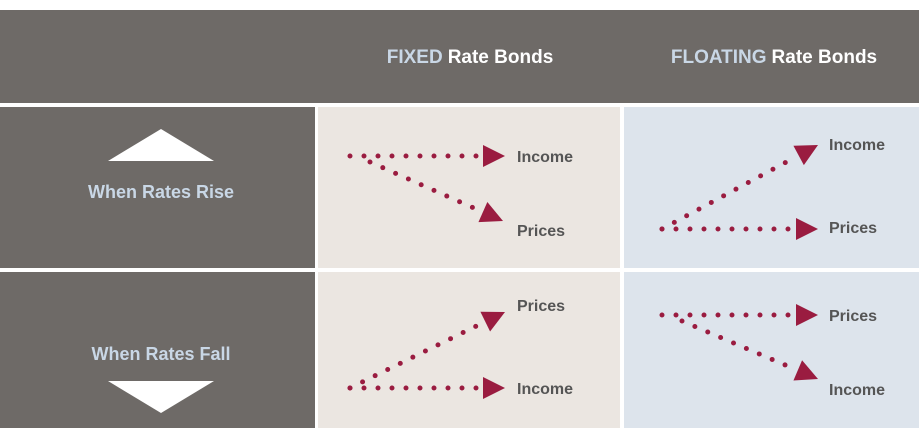 This screenshot has height=430, width=924. What do you see at coordinates (415, 57) in the screenshot?
I see `header-highlight: FIXED` at bounding box center [415, 57].